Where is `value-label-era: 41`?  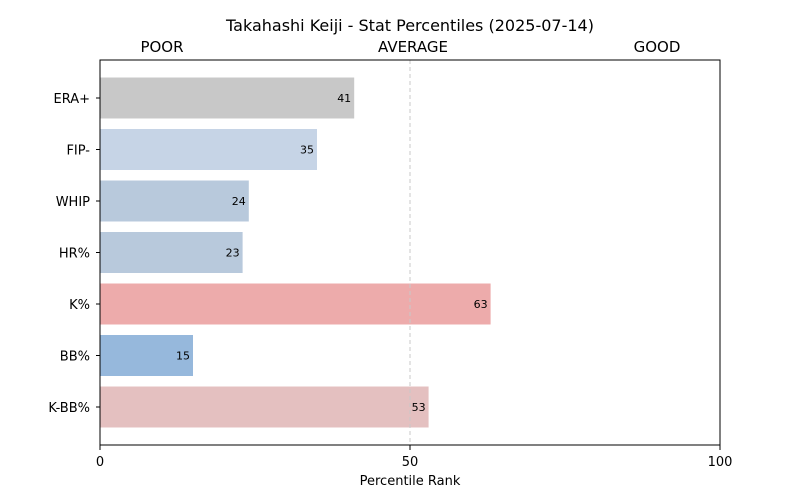 value-label-era: 41 is located at coordinates (344, 98).